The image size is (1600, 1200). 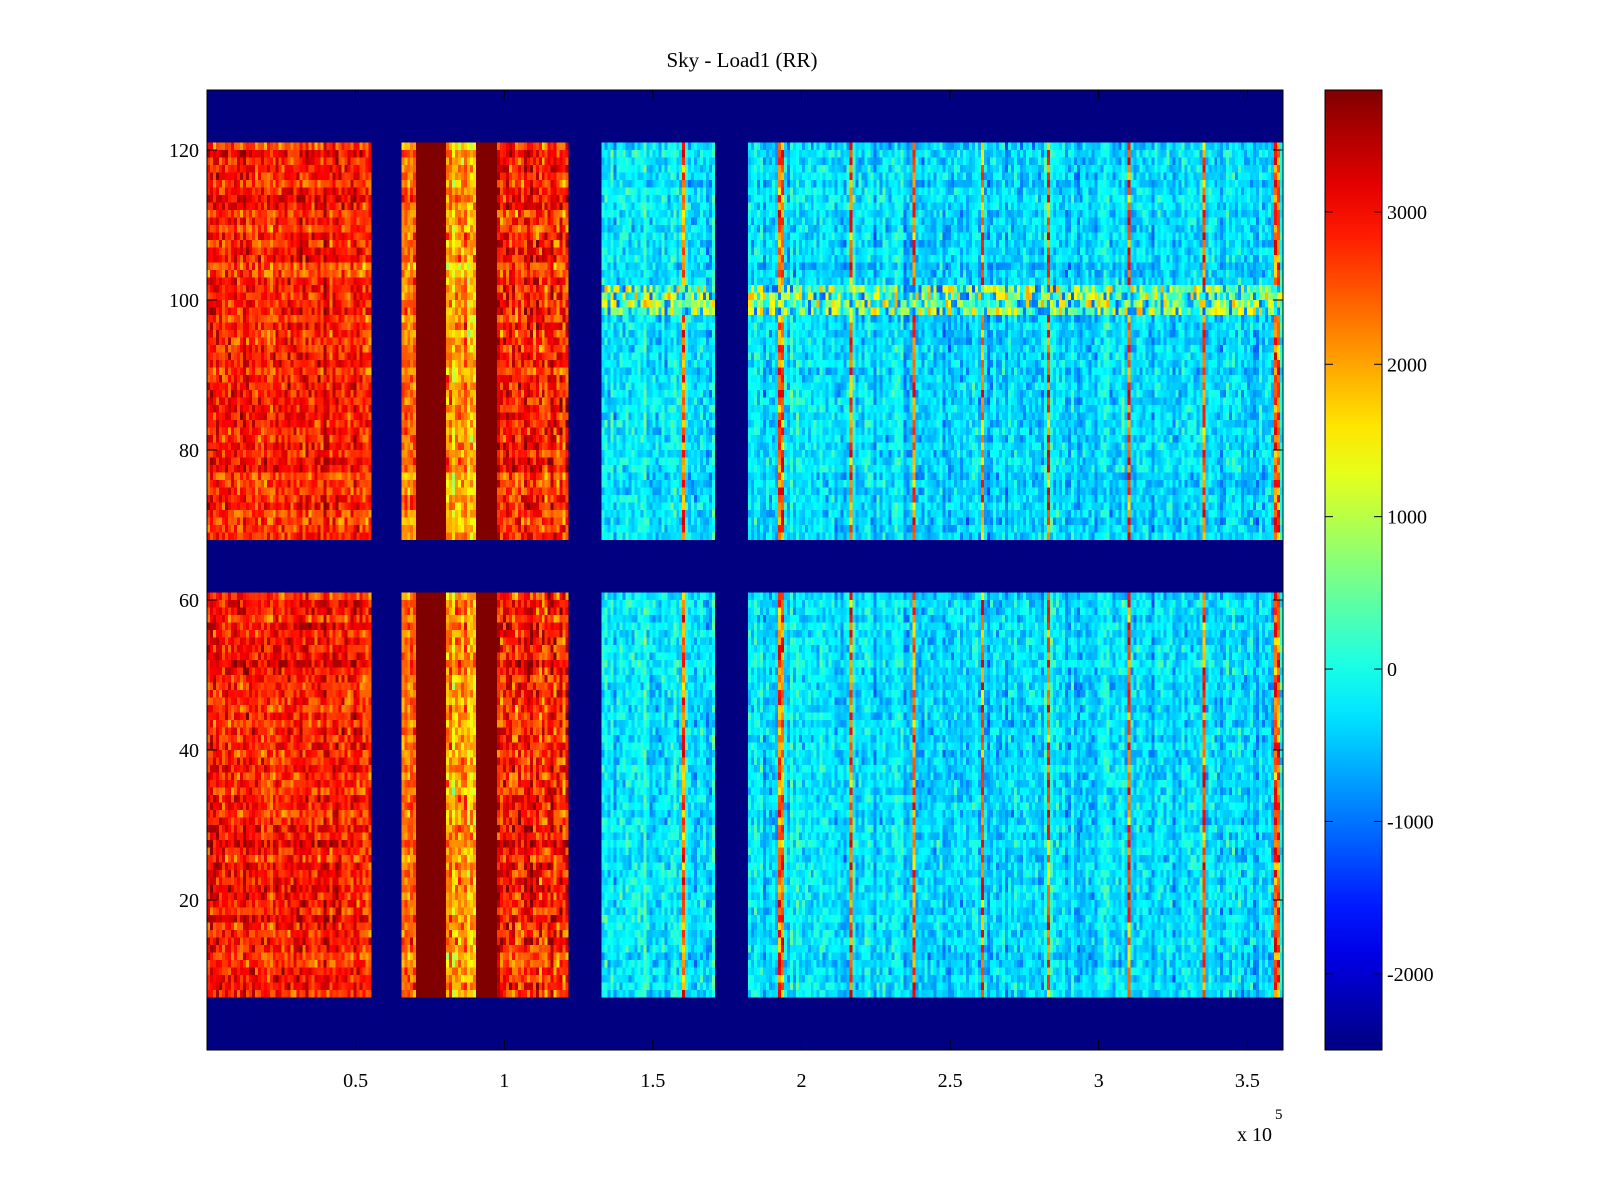 I want to click on x-tick-label: 1.5, so click(x=652, y=1081).